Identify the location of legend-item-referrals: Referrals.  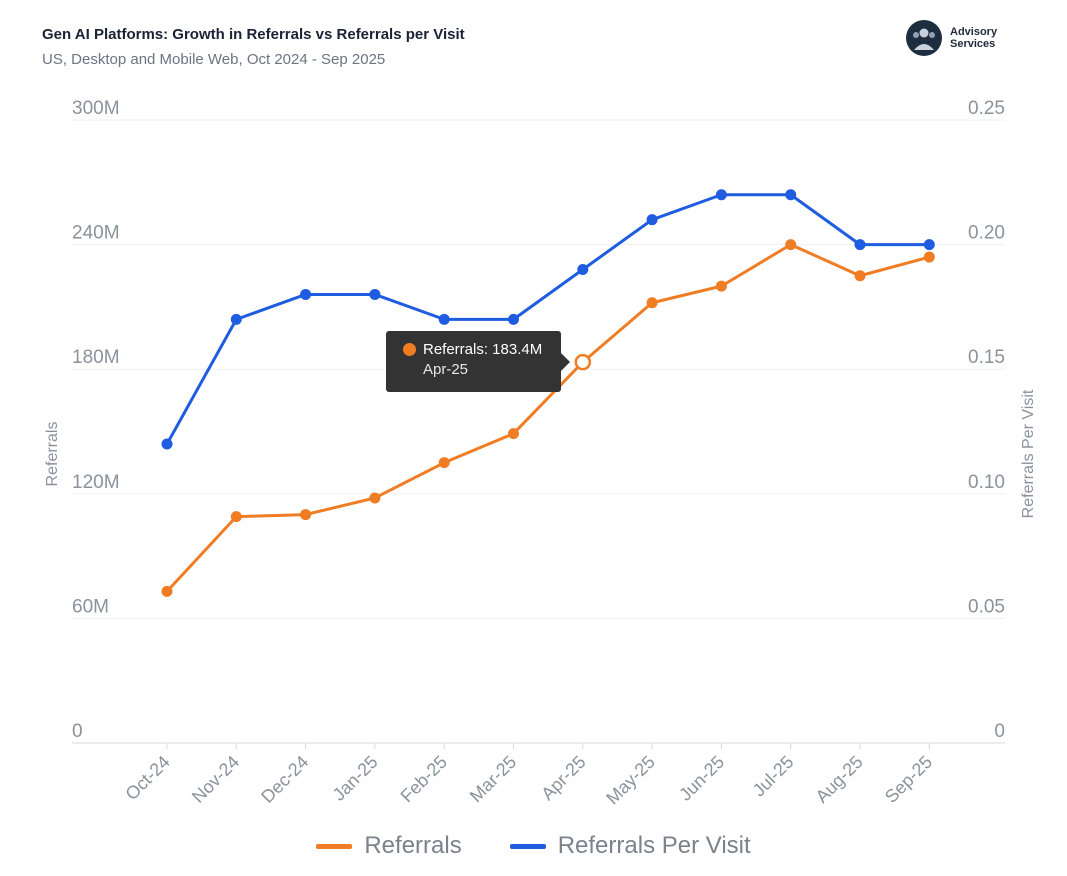
(389, 846).